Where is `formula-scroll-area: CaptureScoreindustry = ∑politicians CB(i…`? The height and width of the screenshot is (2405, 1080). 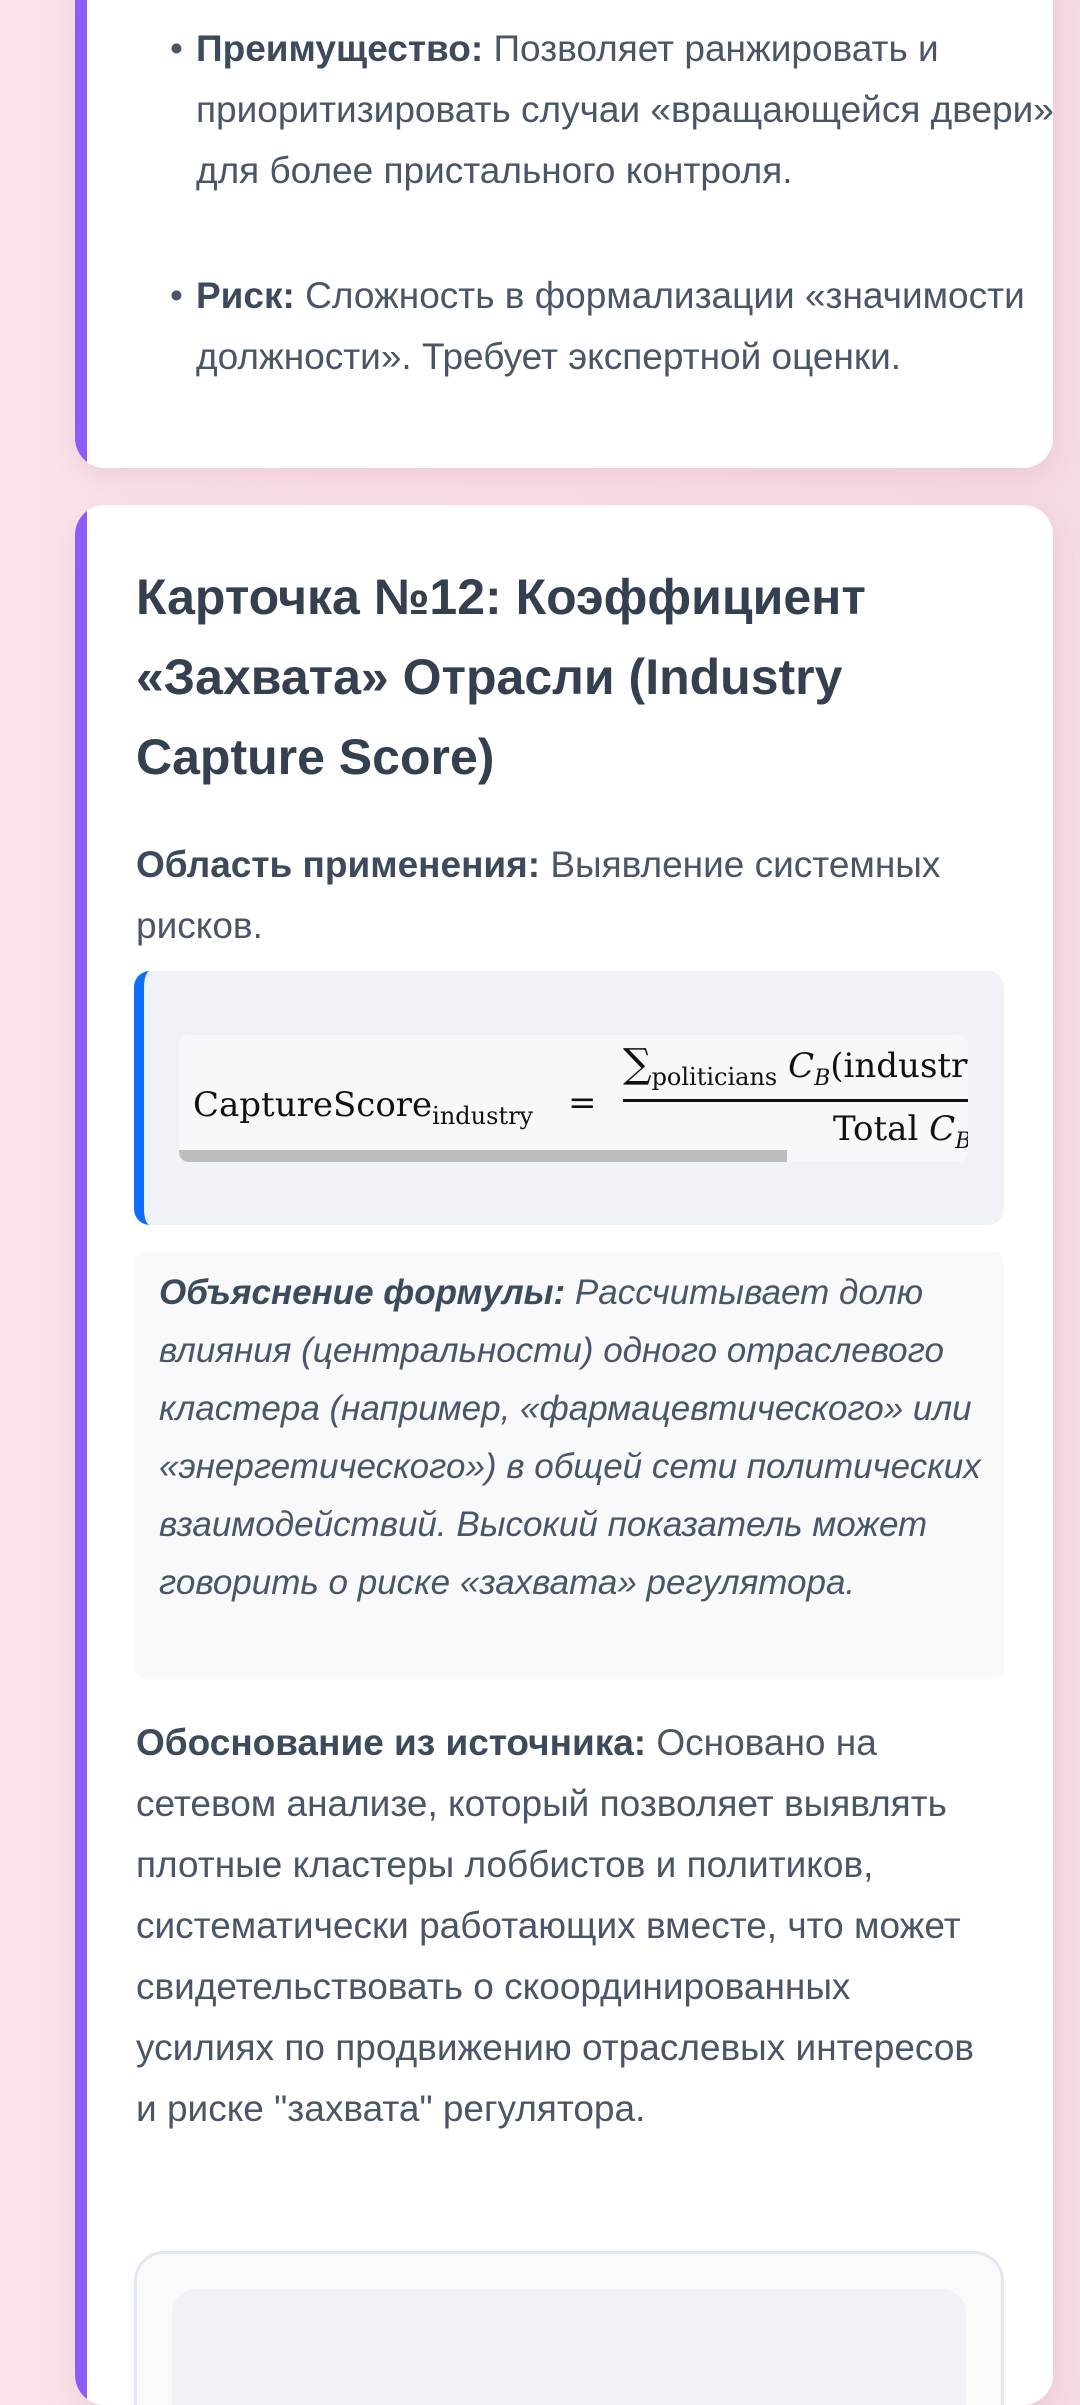 formula-scroll-area: CaptureScoreindustry = ∑politicians CB(i… is located at coordinates (573, 1098).